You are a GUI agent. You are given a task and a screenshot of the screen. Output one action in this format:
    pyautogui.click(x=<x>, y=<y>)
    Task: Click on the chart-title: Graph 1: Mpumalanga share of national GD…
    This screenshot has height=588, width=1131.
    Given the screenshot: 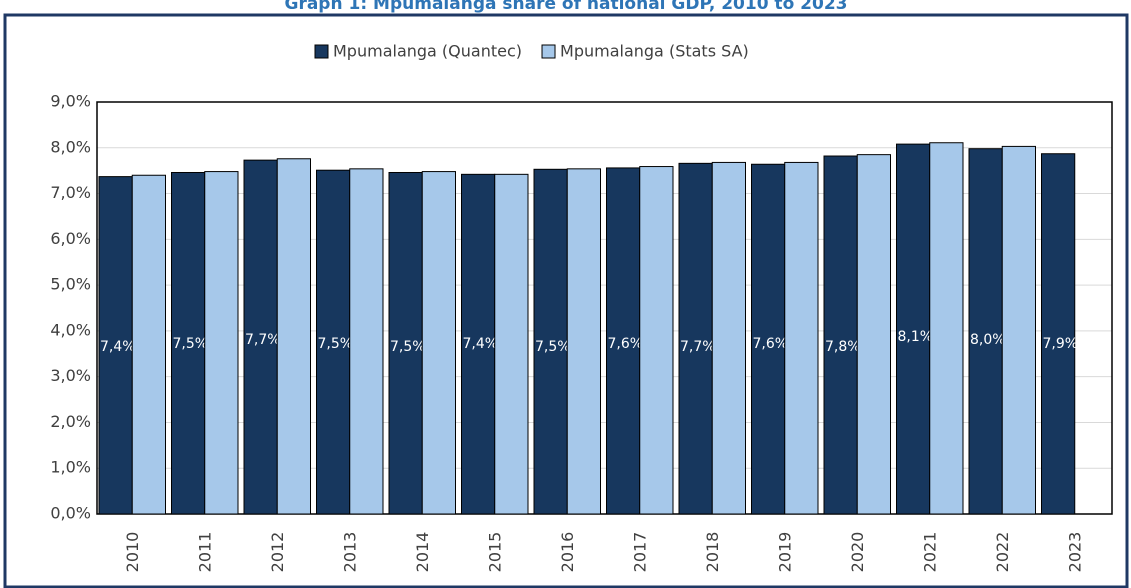 What is the action you would take?
    pyautogui.click(x=566, y=7)
    